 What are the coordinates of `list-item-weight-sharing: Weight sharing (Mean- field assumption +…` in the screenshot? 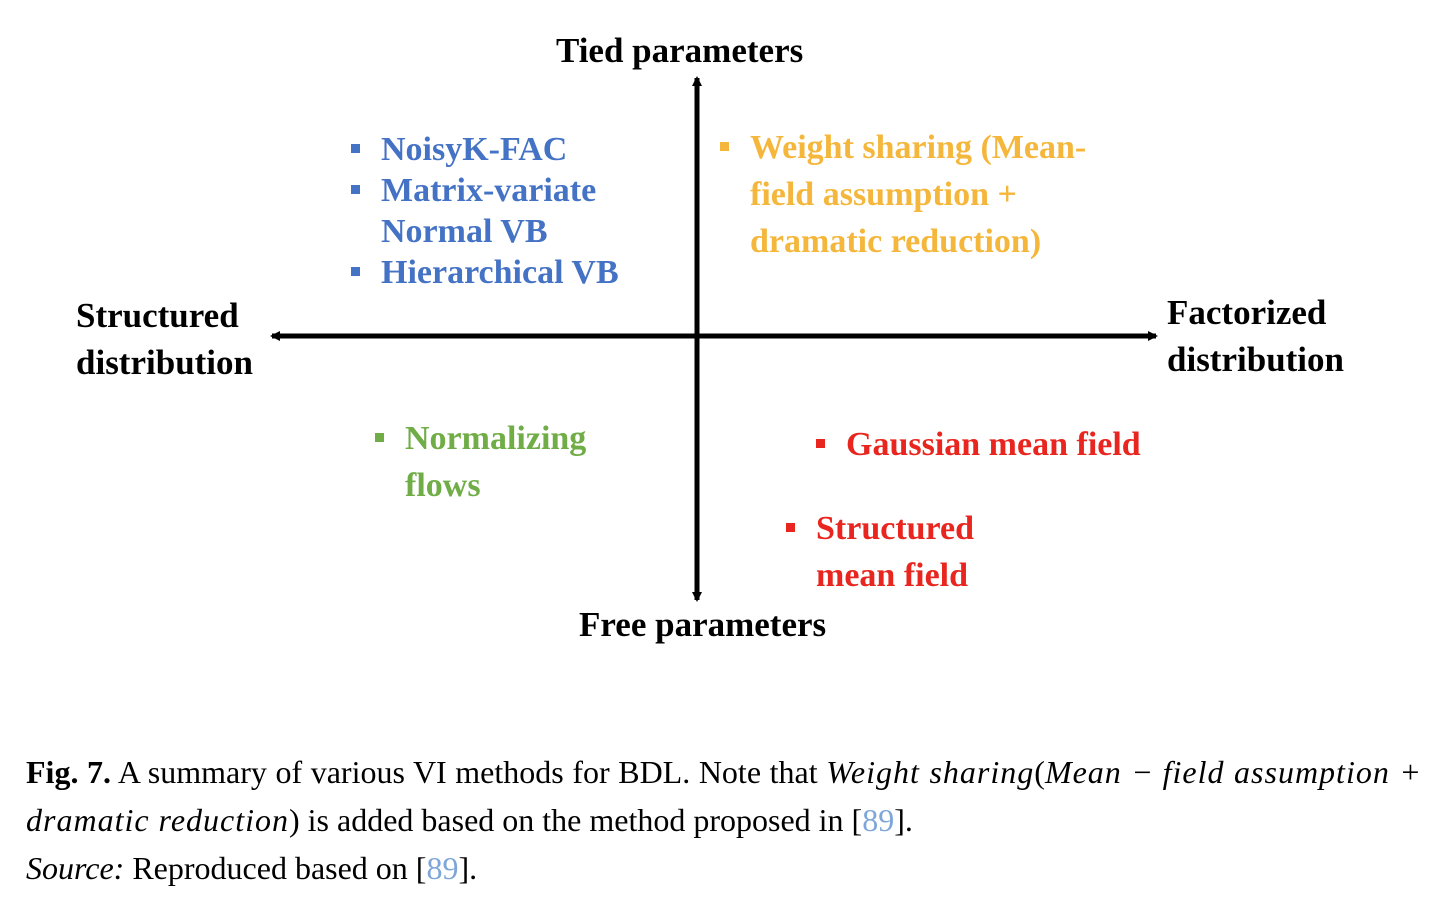 It's located at (903, 194).